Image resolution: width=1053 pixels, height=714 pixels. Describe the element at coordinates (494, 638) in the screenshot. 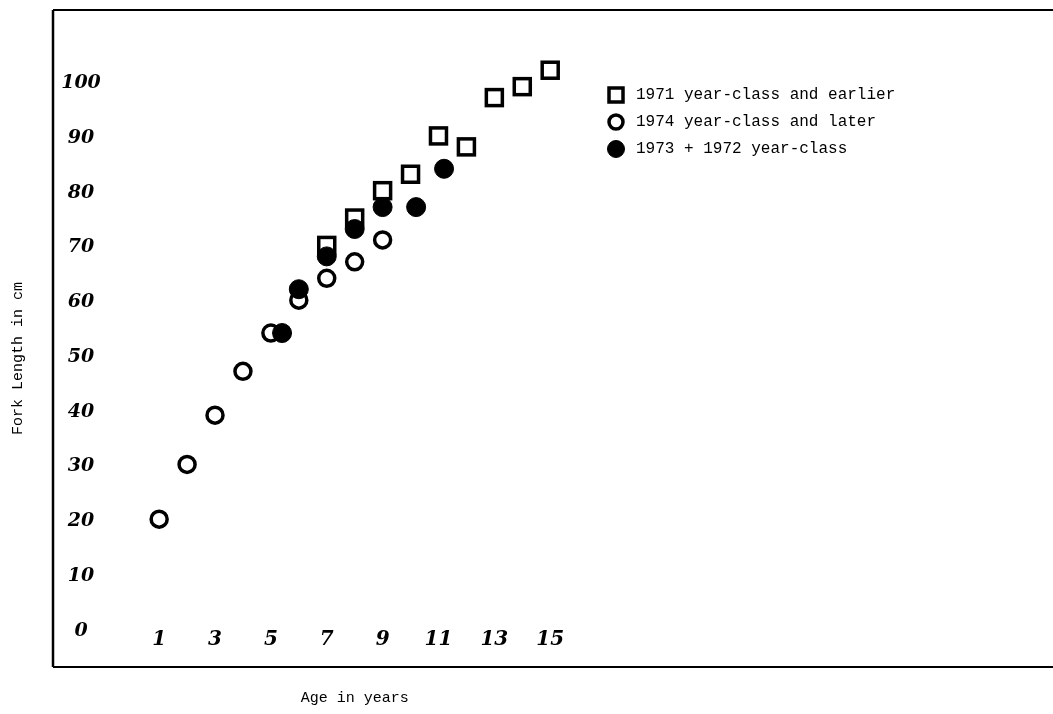

I see `x-tick-label: 13` at that location.